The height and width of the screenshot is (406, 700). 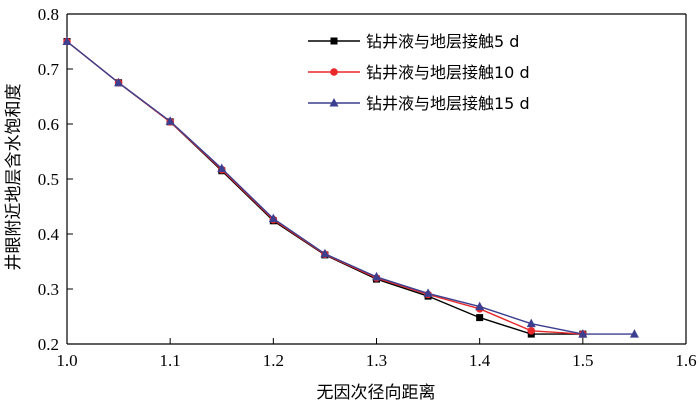 I want to click on legend-item-3: 钻井液与地层接触15 d, so click(x=419, y=103).